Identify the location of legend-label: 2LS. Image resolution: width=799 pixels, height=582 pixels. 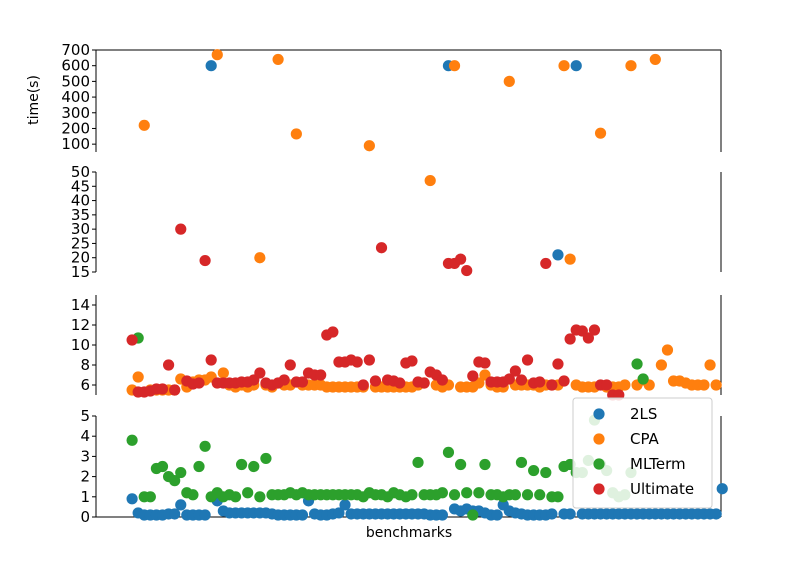
(643, 414).